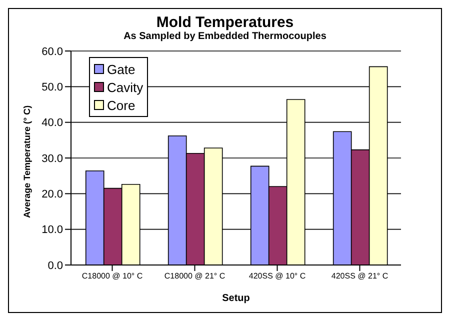 This screenshot has width=450, height=322. I want to click on x-tick-label: C18000 @ 10° C, so click(112, 276).